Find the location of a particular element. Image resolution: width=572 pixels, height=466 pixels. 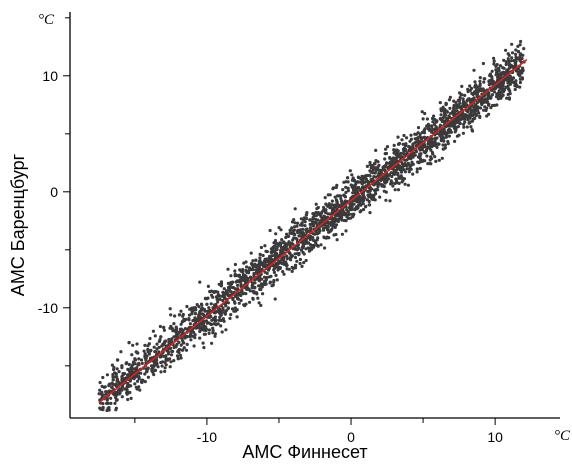

y-axis-unit-label: °C is located at coordinates (46, 20).